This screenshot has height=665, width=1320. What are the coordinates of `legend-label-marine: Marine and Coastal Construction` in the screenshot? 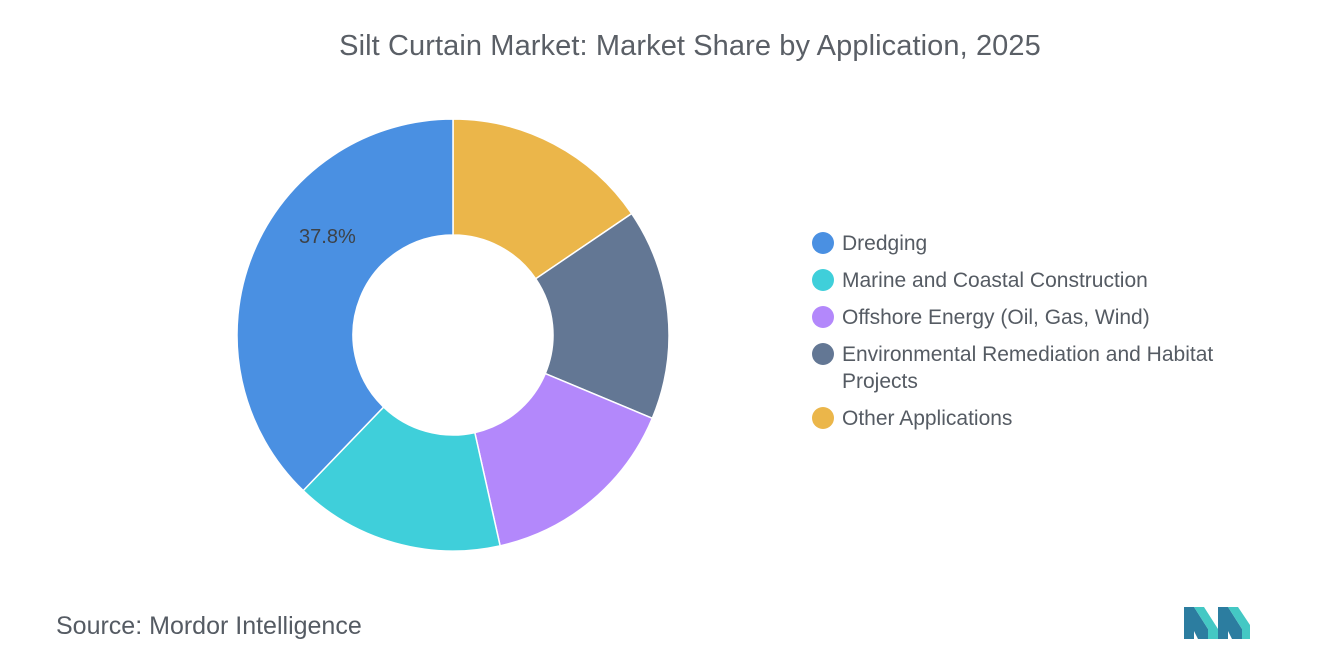 It's located at (995, 280).